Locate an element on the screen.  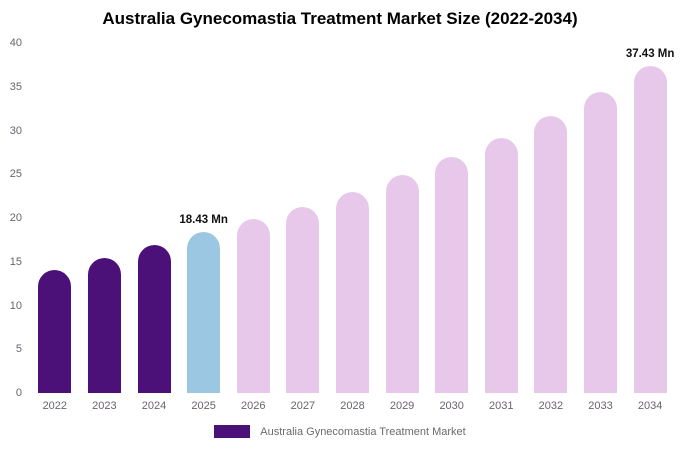
bar-2026 is located at coordinates (253, 305).